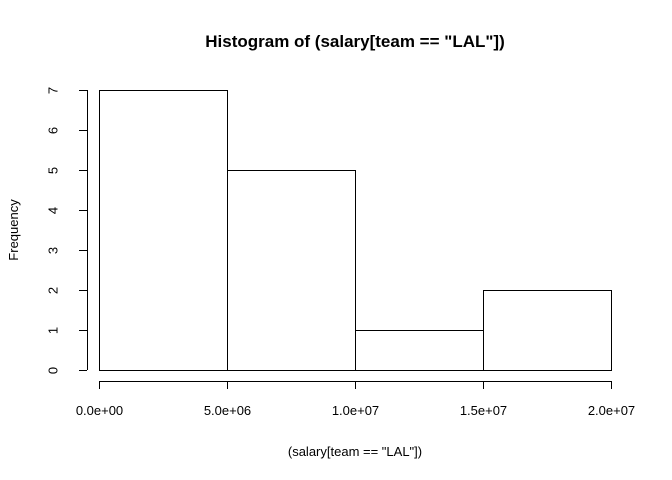 The image size is (672, 480). What do you see at coordinates (355, 399) in the screenshot?
I see `x-axis: 0.0e+00 5.0e+06 1.0e+07 1.5e+07 2.0e+07` at bounding box center [355, 399].